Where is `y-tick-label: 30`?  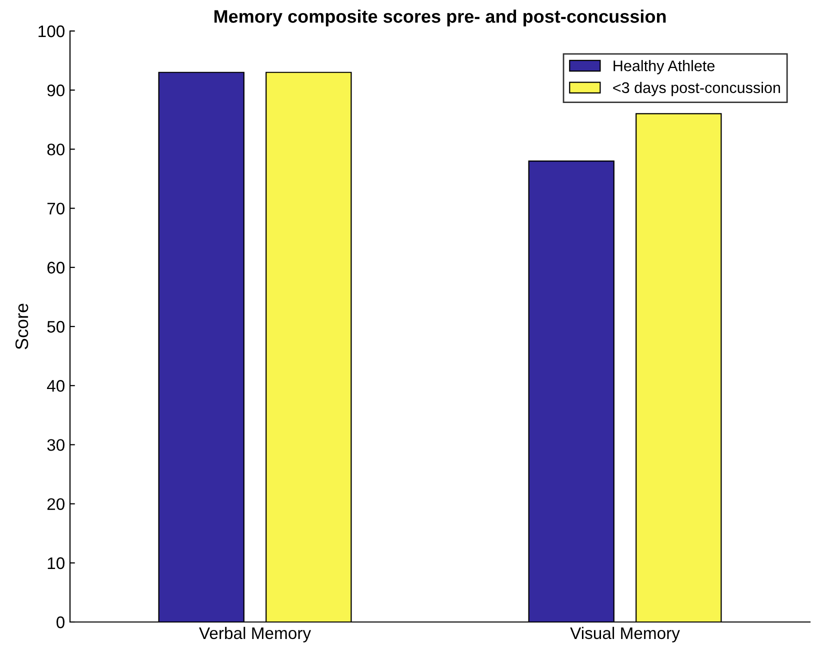 y-tick-label: 30 is located at coordinates (55, 445).